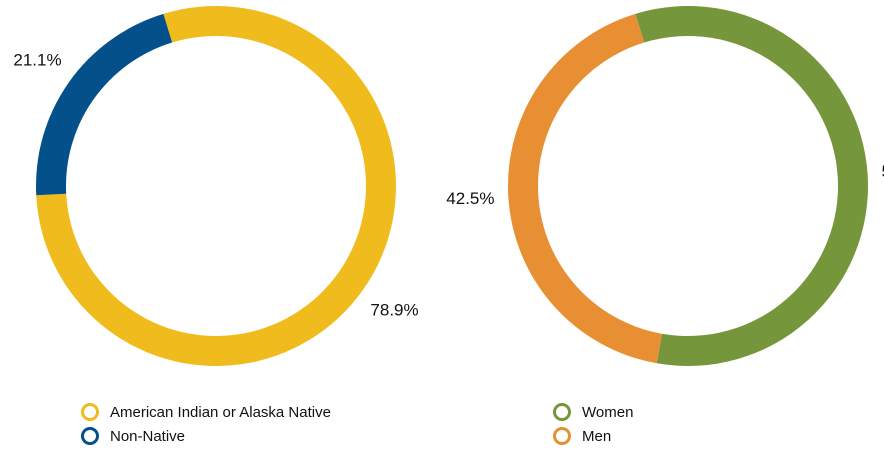  I want to click on legend-label: American Indian or Alaska Native, so click(220, 412).